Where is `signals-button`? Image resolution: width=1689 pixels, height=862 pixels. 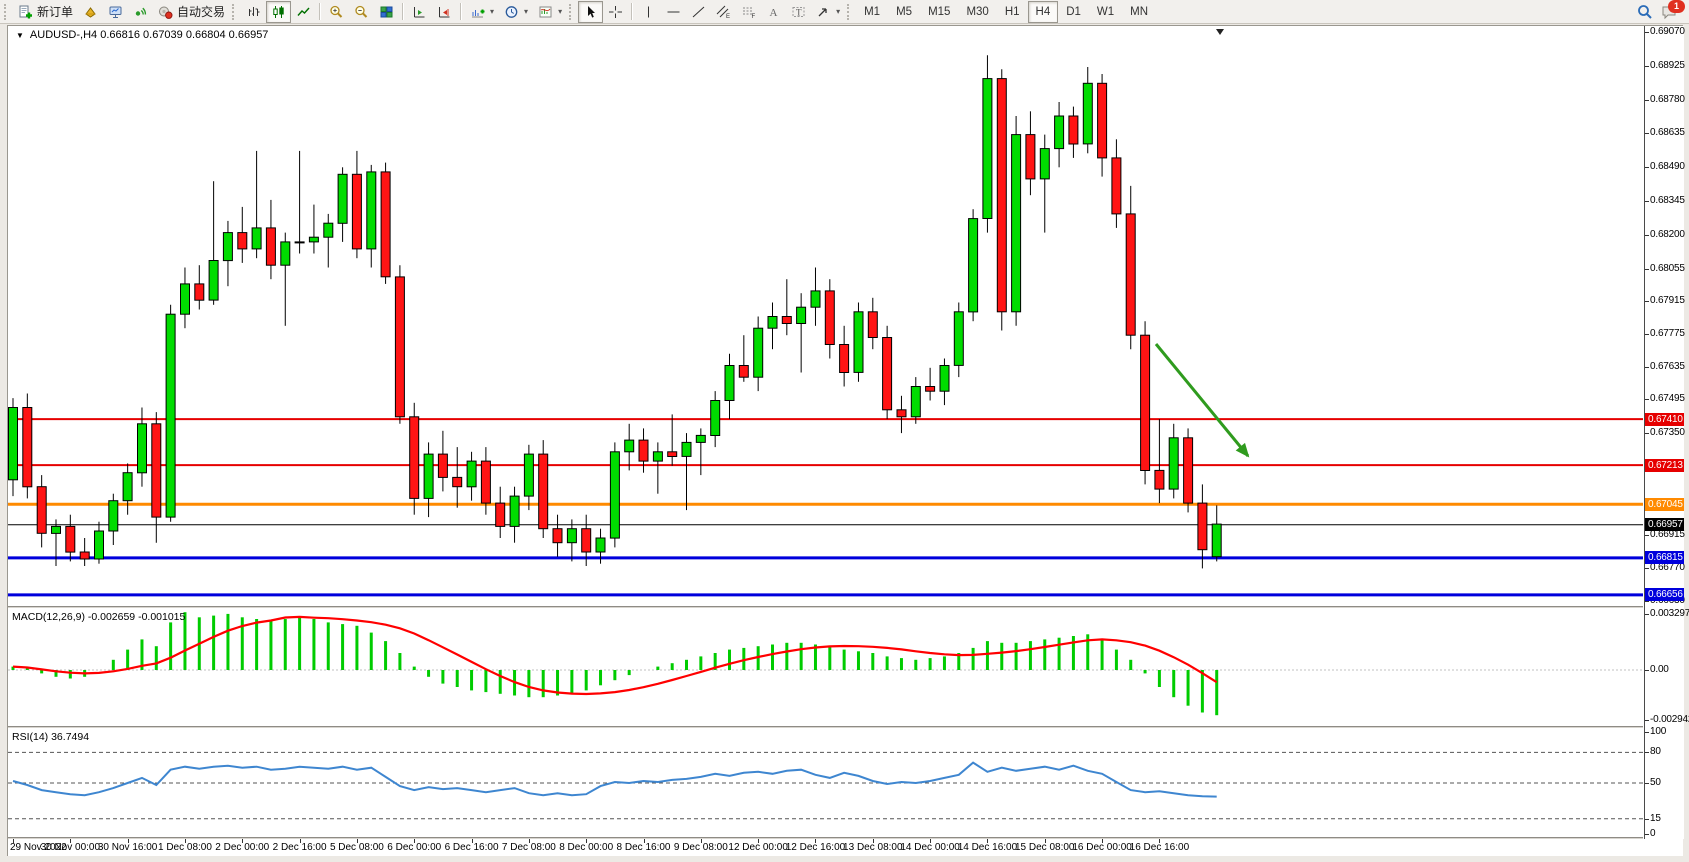
signals-button is located at coordinates (140, 12).